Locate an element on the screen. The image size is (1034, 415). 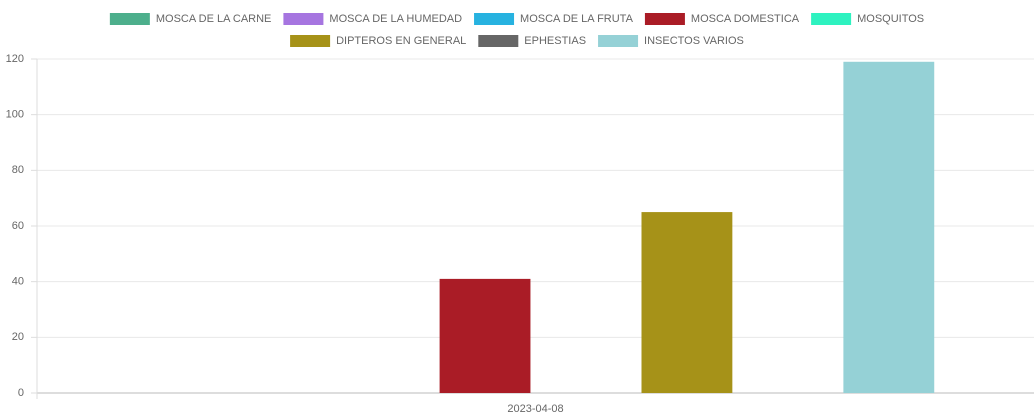
y-tick-label: 60 is located at coordinates (18, 226).